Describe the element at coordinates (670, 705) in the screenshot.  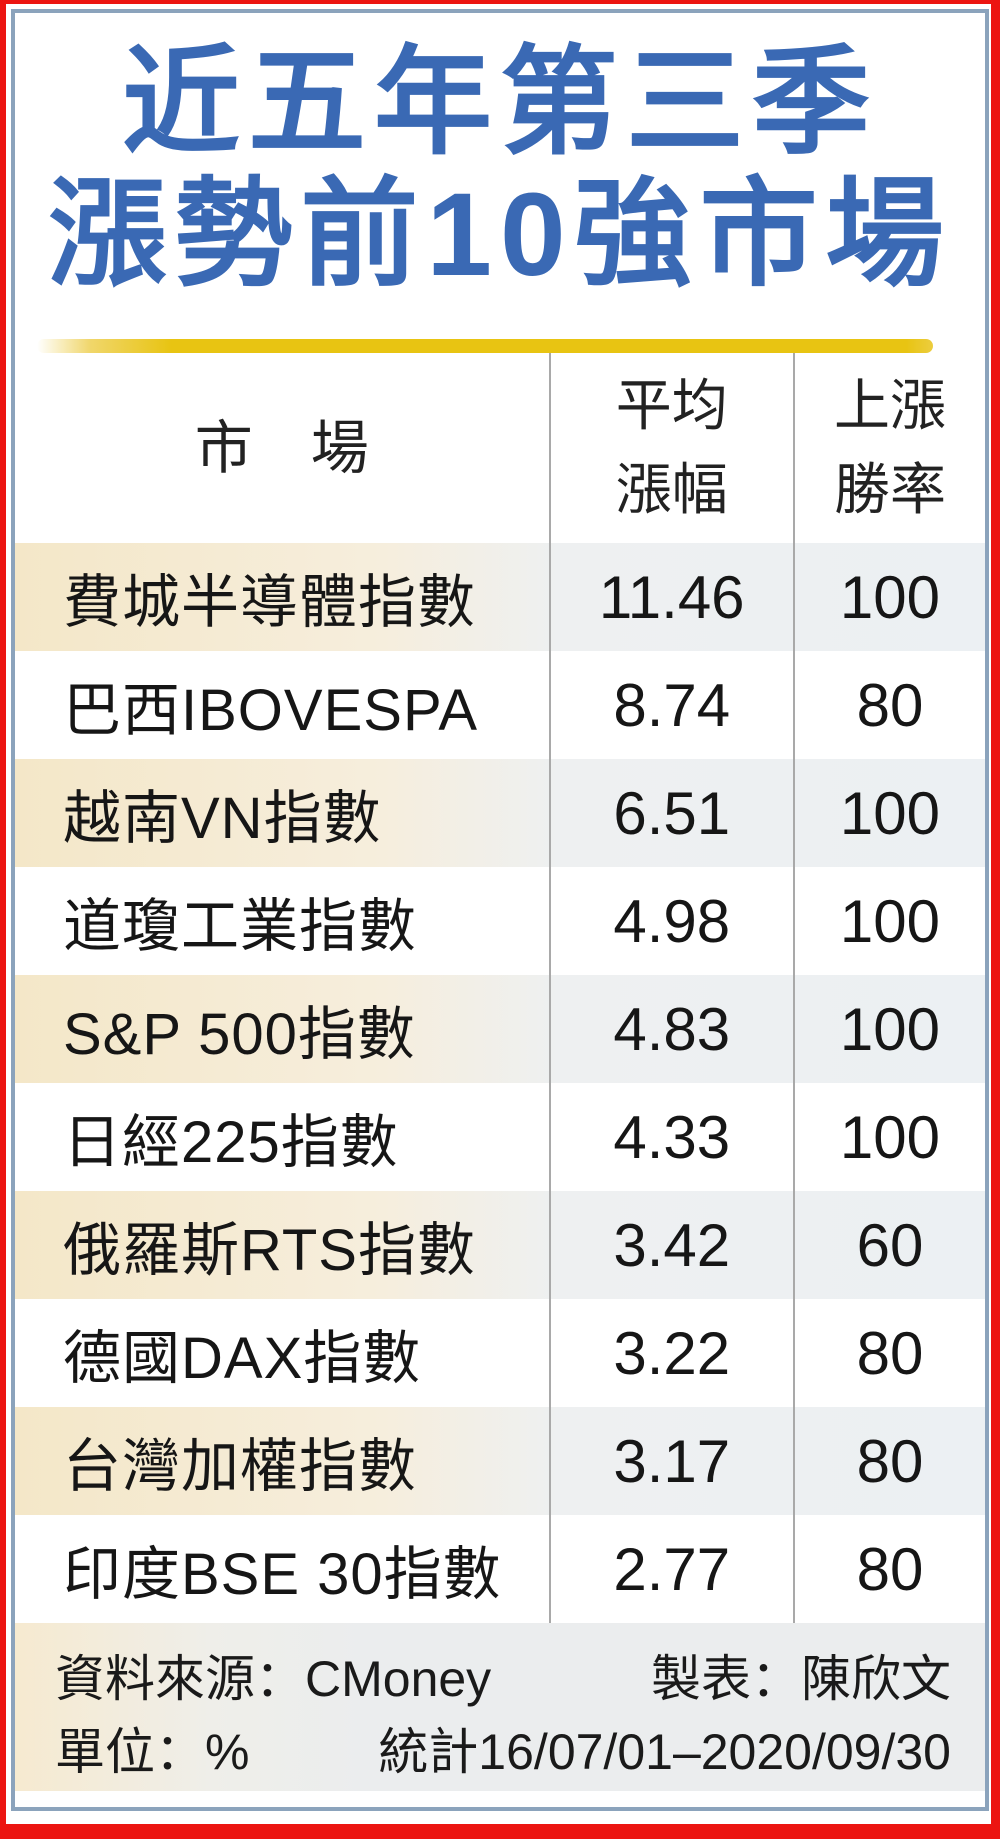
I see `avg-gain-value: 8.74` at that location.